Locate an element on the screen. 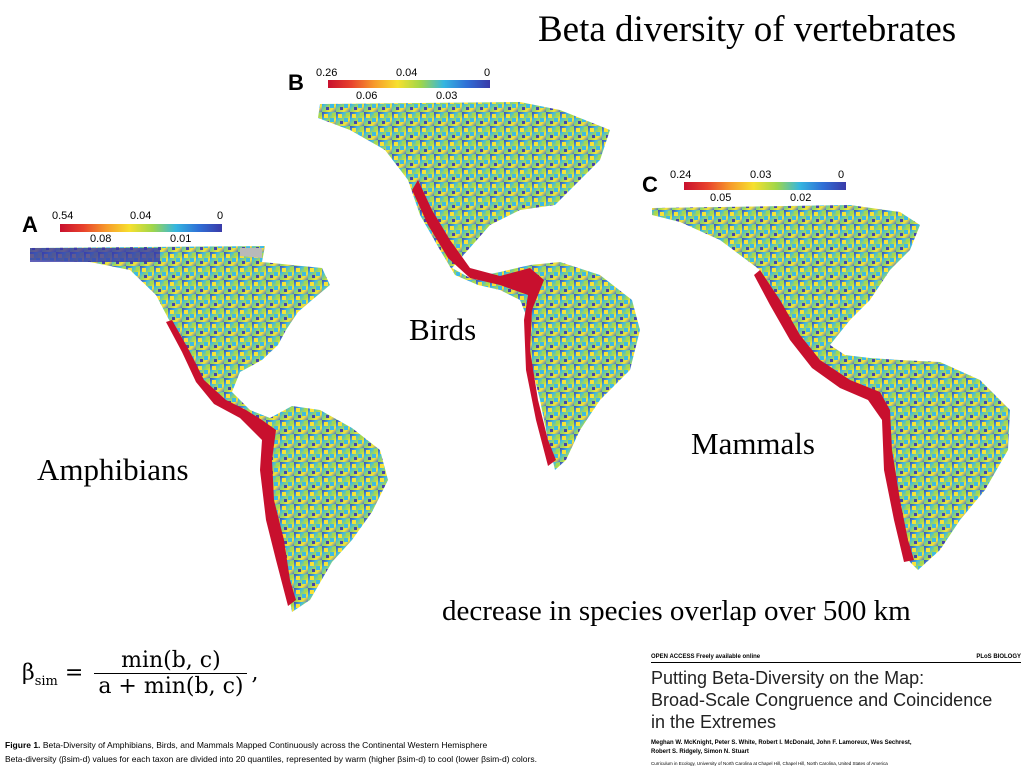  formula-fraction: min(b, c) a + min(b, c) is located at coordinates (171, 673).